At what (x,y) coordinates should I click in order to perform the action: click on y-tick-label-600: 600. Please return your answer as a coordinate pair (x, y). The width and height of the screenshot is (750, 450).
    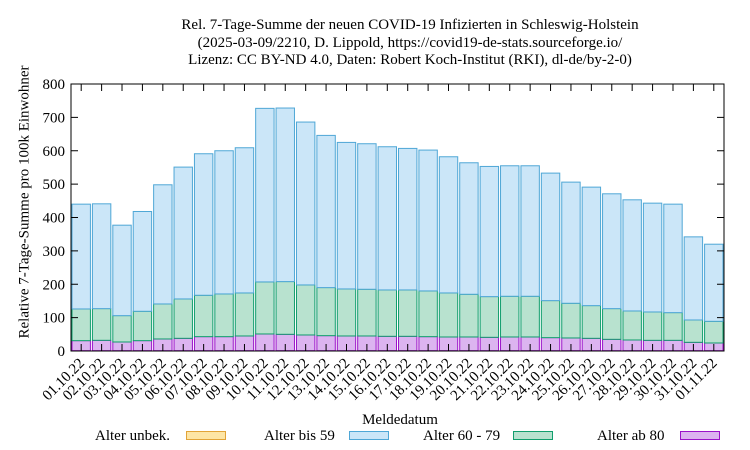
    Looking at the image, I should click on (54, 152).